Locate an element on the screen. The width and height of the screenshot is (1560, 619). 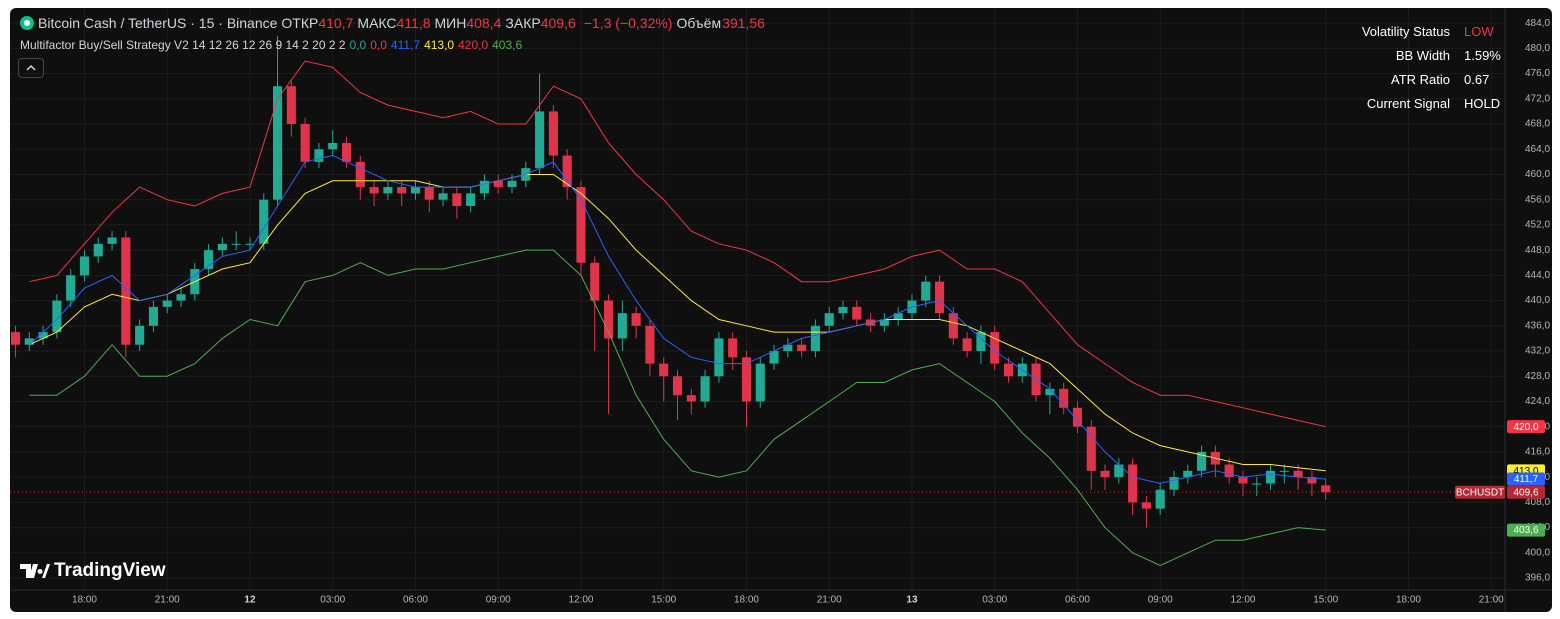
indicator-values: 0,0 0,0 411,7 413,0 420,0 403,6 is located at coordinates (438, 45).